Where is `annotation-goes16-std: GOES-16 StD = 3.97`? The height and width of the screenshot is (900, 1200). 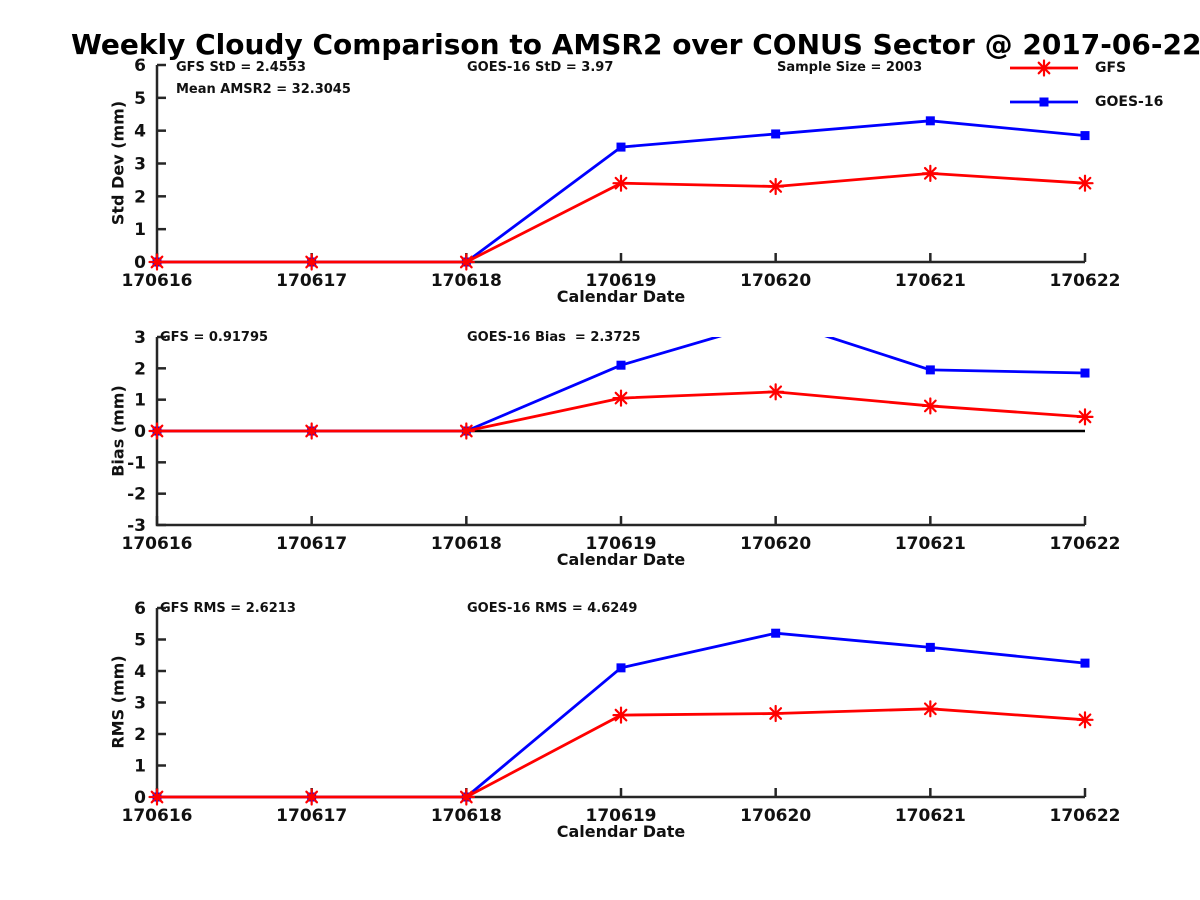
annotation-goes16-std: GOES-16 StD = 3.97 is located at coordinates (540, 67).